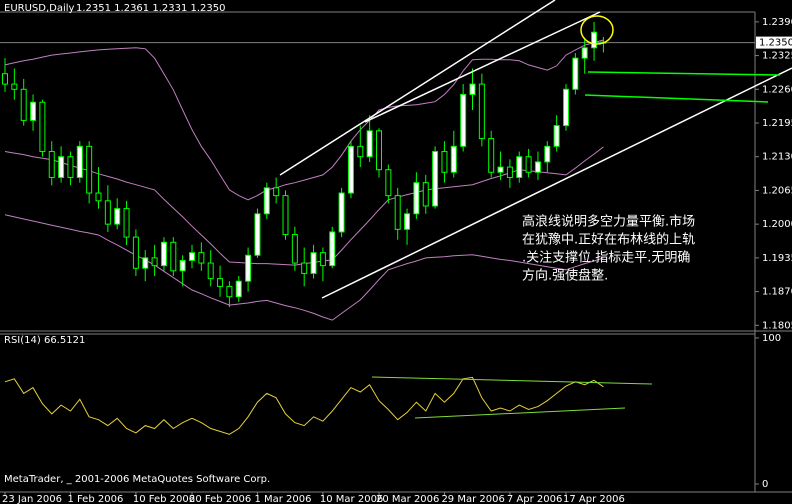 This screenshot has width=792, height=504. Describe the element at coordinates (771, 338) in the screenshot. I see `y-tick-label: 100` at that location.